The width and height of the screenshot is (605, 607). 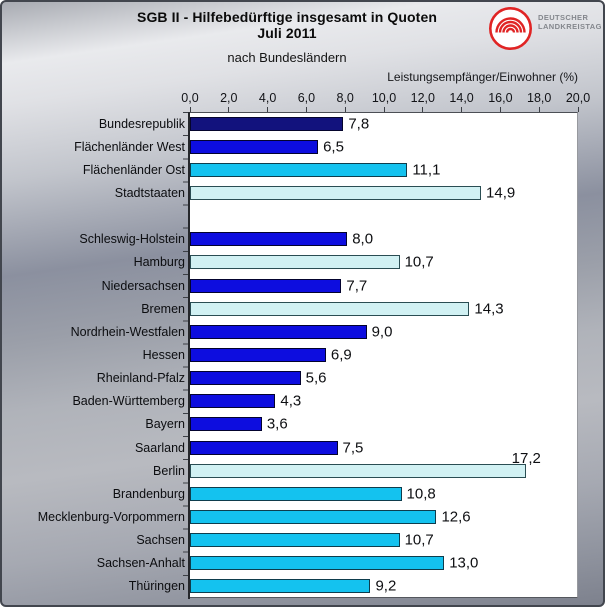 I want to click on bar-value-label: 9,0, so click(x=382, y=332).